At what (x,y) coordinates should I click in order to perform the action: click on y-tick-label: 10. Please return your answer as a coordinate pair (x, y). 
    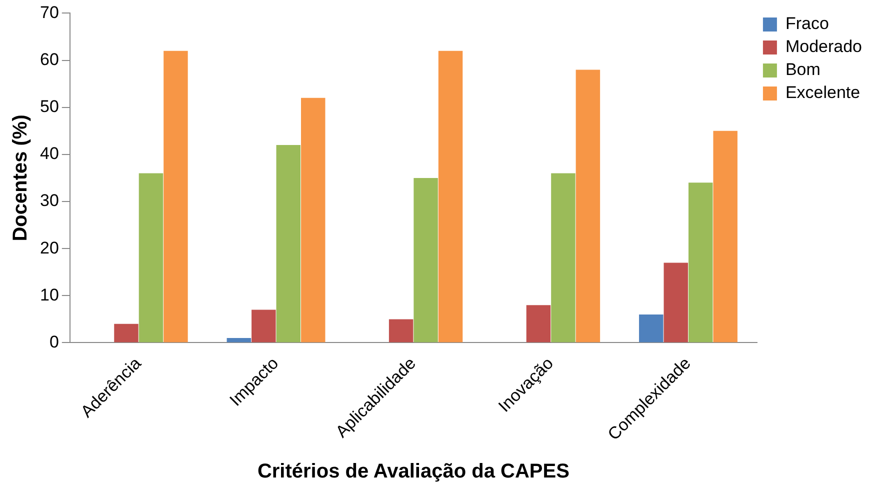
    Looking at the image, I should click on (49, 294).